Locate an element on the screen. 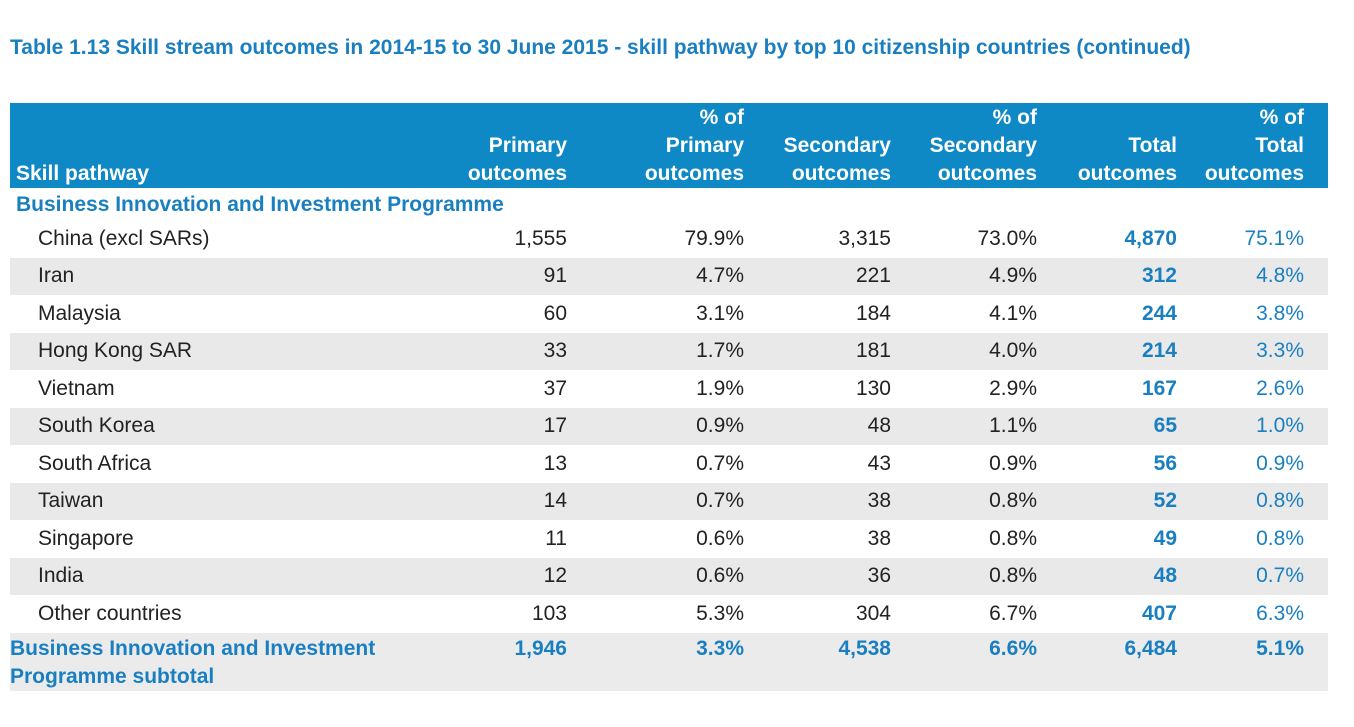  value-cell: 12 is located at coordinates (555, 576).